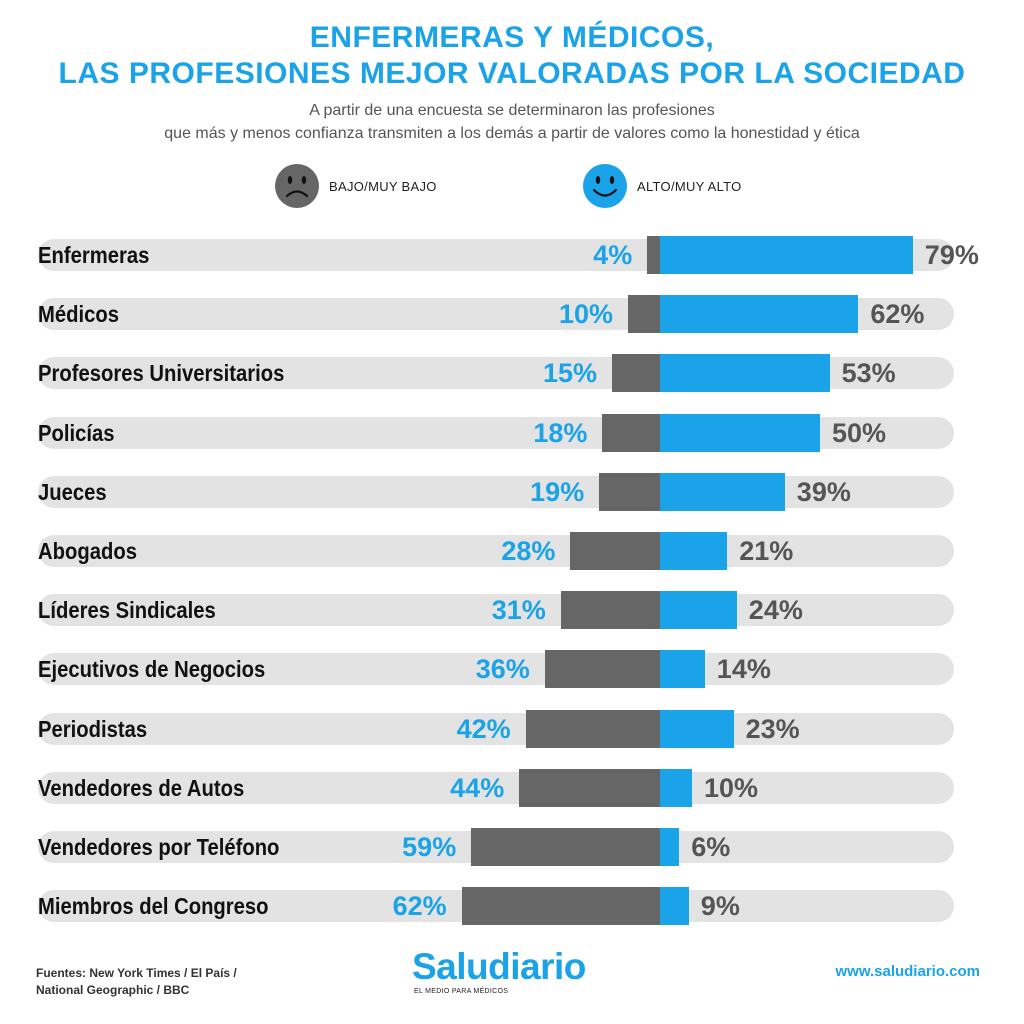 This screenshot has height=1024, width=1024. Describe the element at coordinates (94, 255) in the screenshot. I see `category-label: Enfermeras` at that location.